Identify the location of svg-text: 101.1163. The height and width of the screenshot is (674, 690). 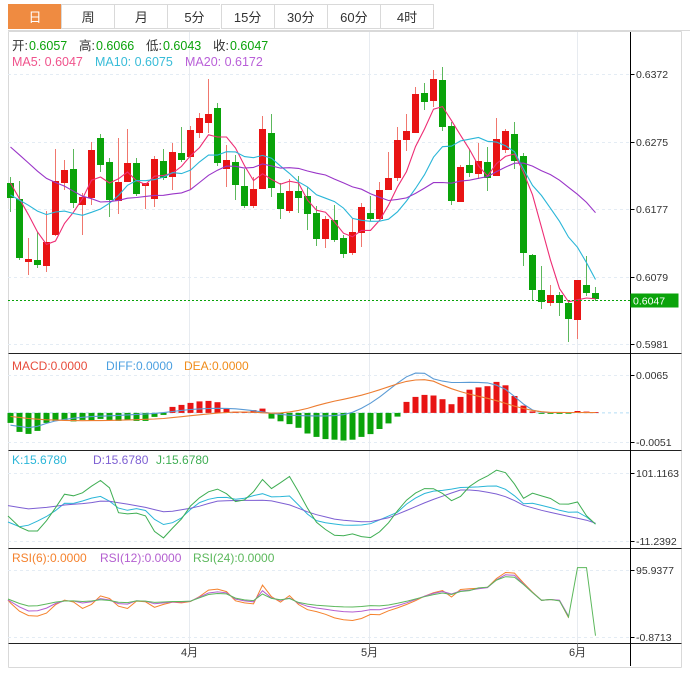
(657, 474).